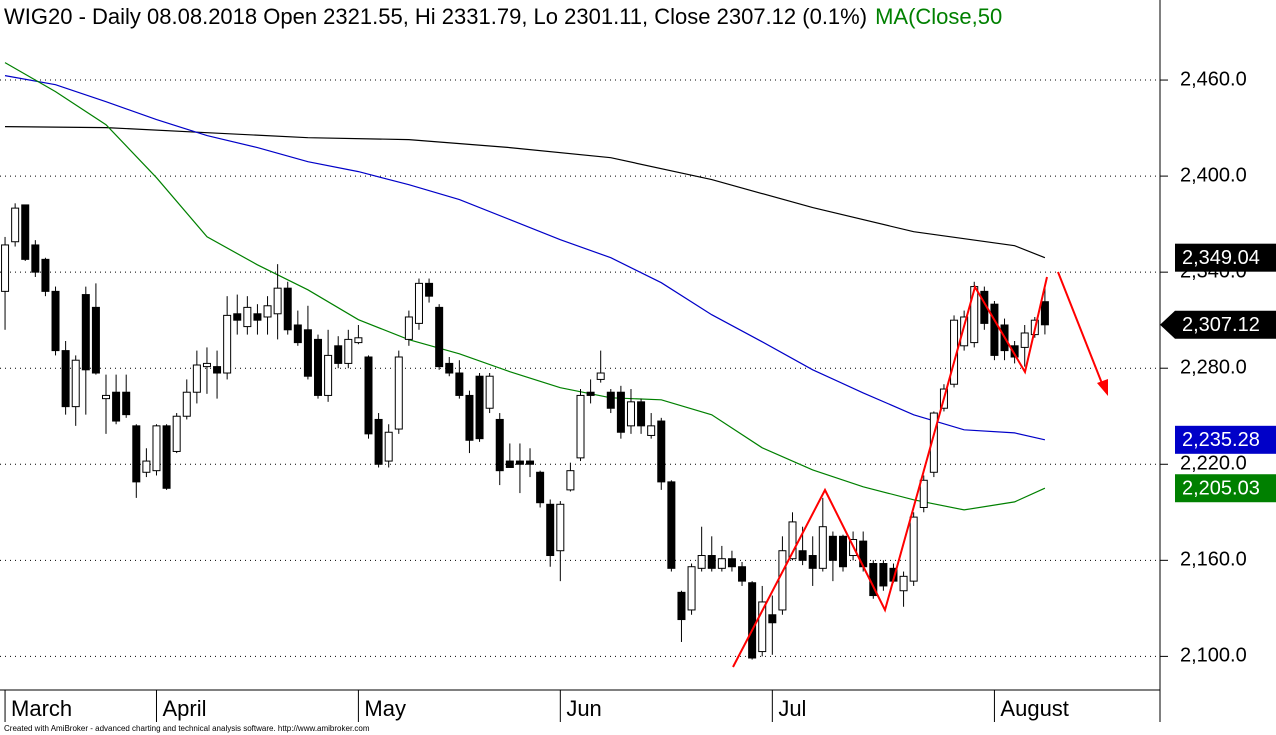  I want to click on x-tick-label: May, so click(385, 708).